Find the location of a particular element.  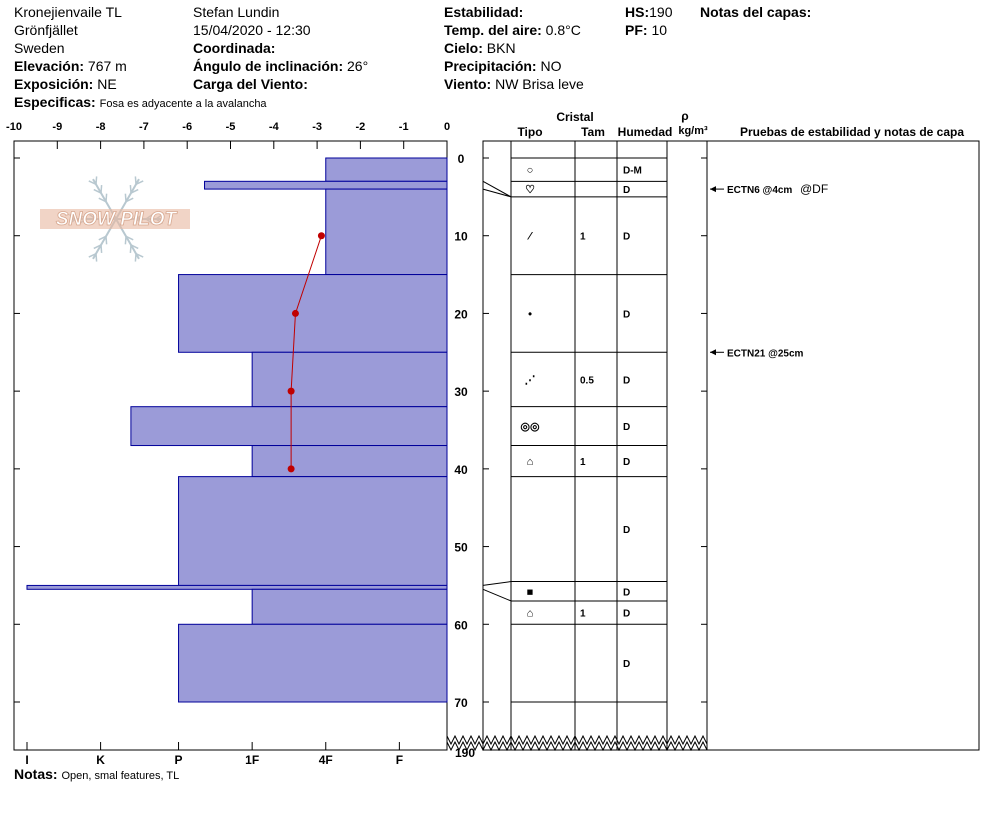

pf-row: PF: 10 is located at coordinates (646, 30).